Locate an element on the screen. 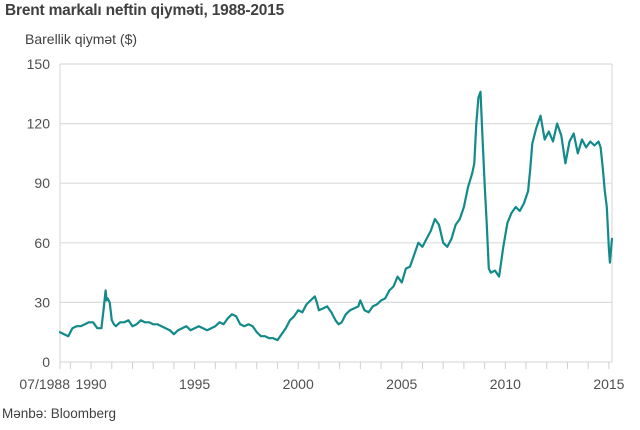 The height and width of the screenshot is (430, 640). y-tick-label: 30 is located at coordinates (42, 302).